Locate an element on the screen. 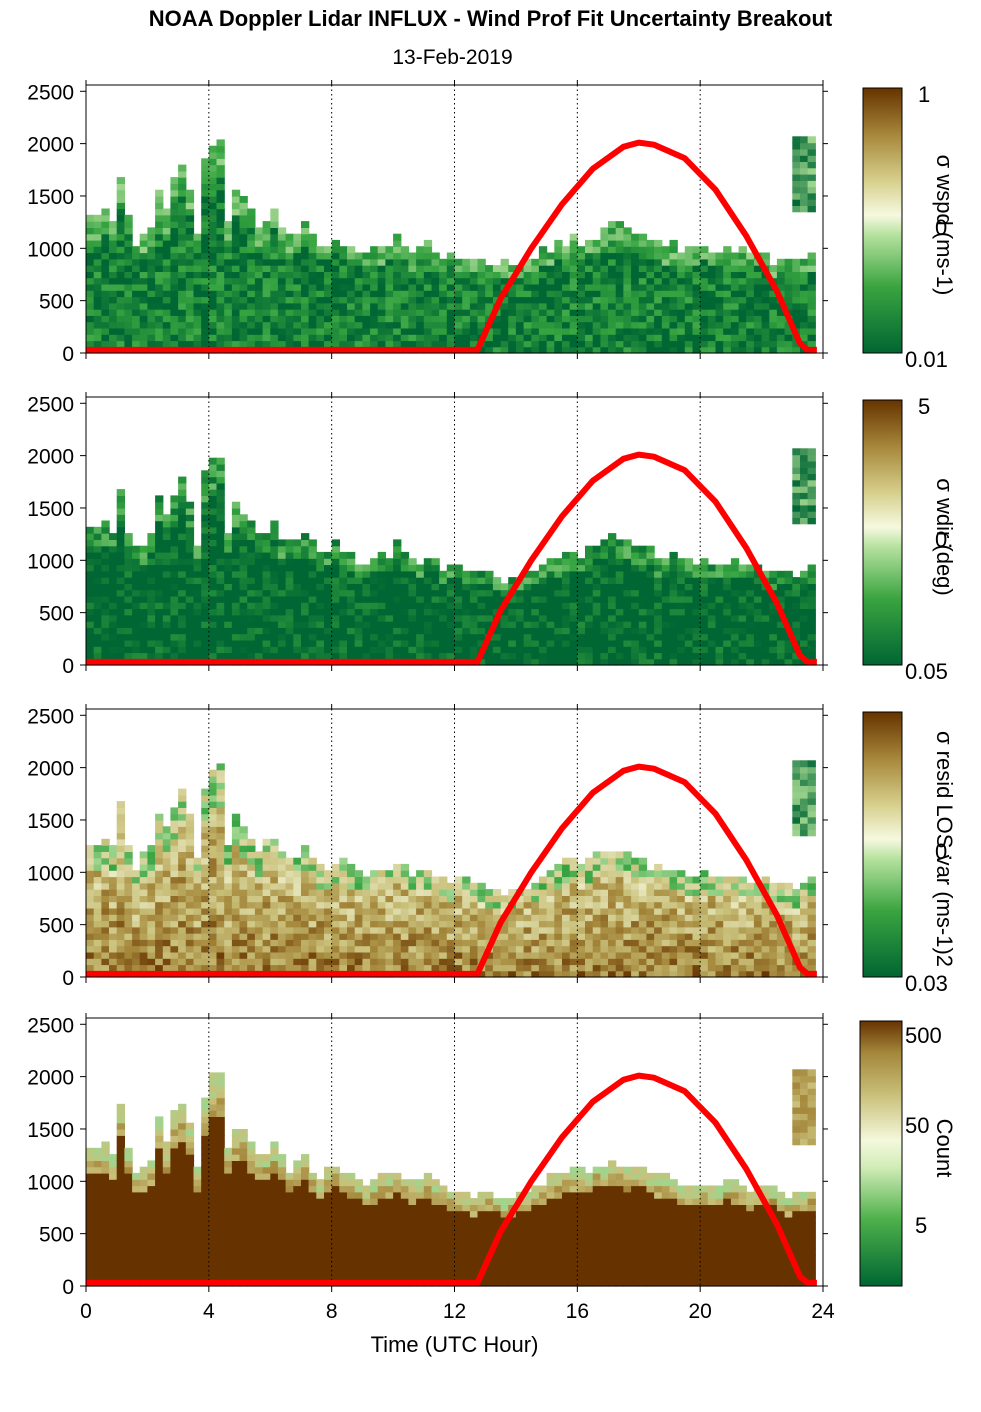 This screenshot has height=1412, width=981. colorbar-tick-label: 1 is located at coordinates (924, 94).